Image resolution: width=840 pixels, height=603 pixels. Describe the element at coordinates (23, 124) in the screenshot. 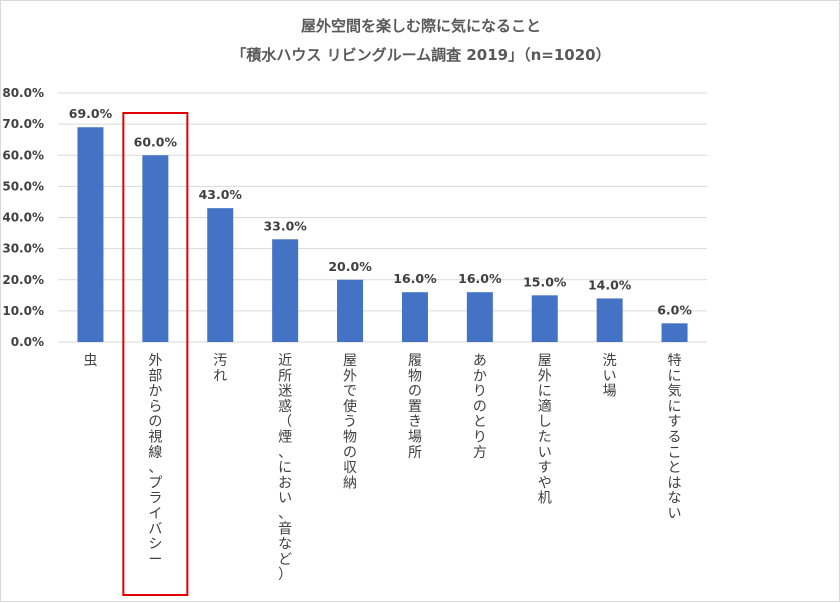

I see `y-tick-label: 70.0%` at that location.